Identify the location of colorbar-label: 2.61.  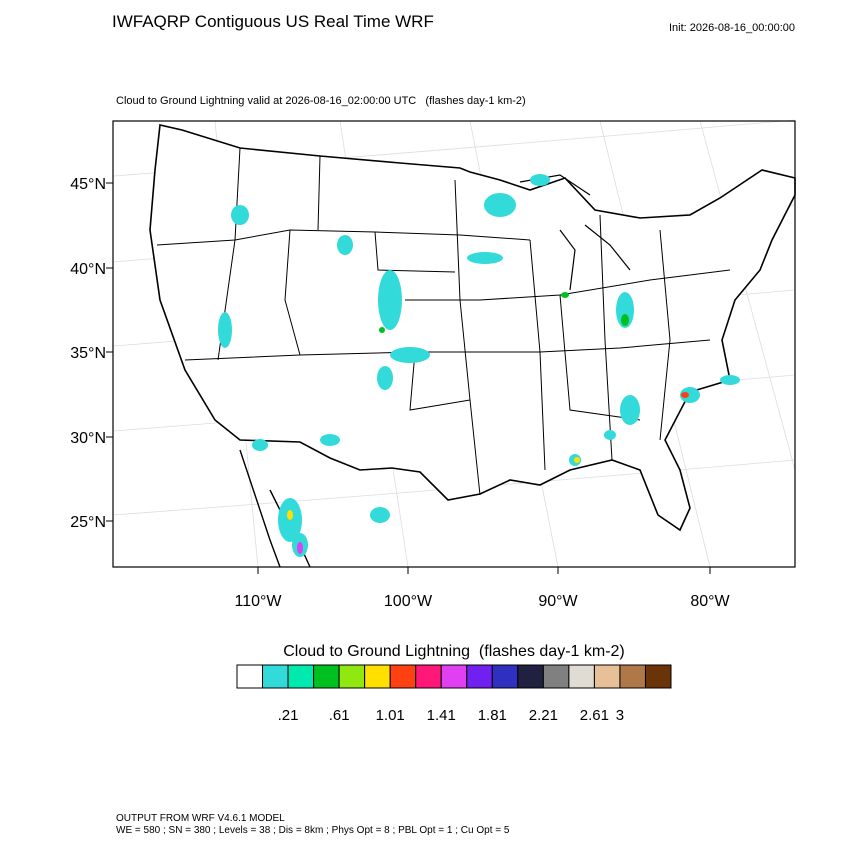
(594, 715).